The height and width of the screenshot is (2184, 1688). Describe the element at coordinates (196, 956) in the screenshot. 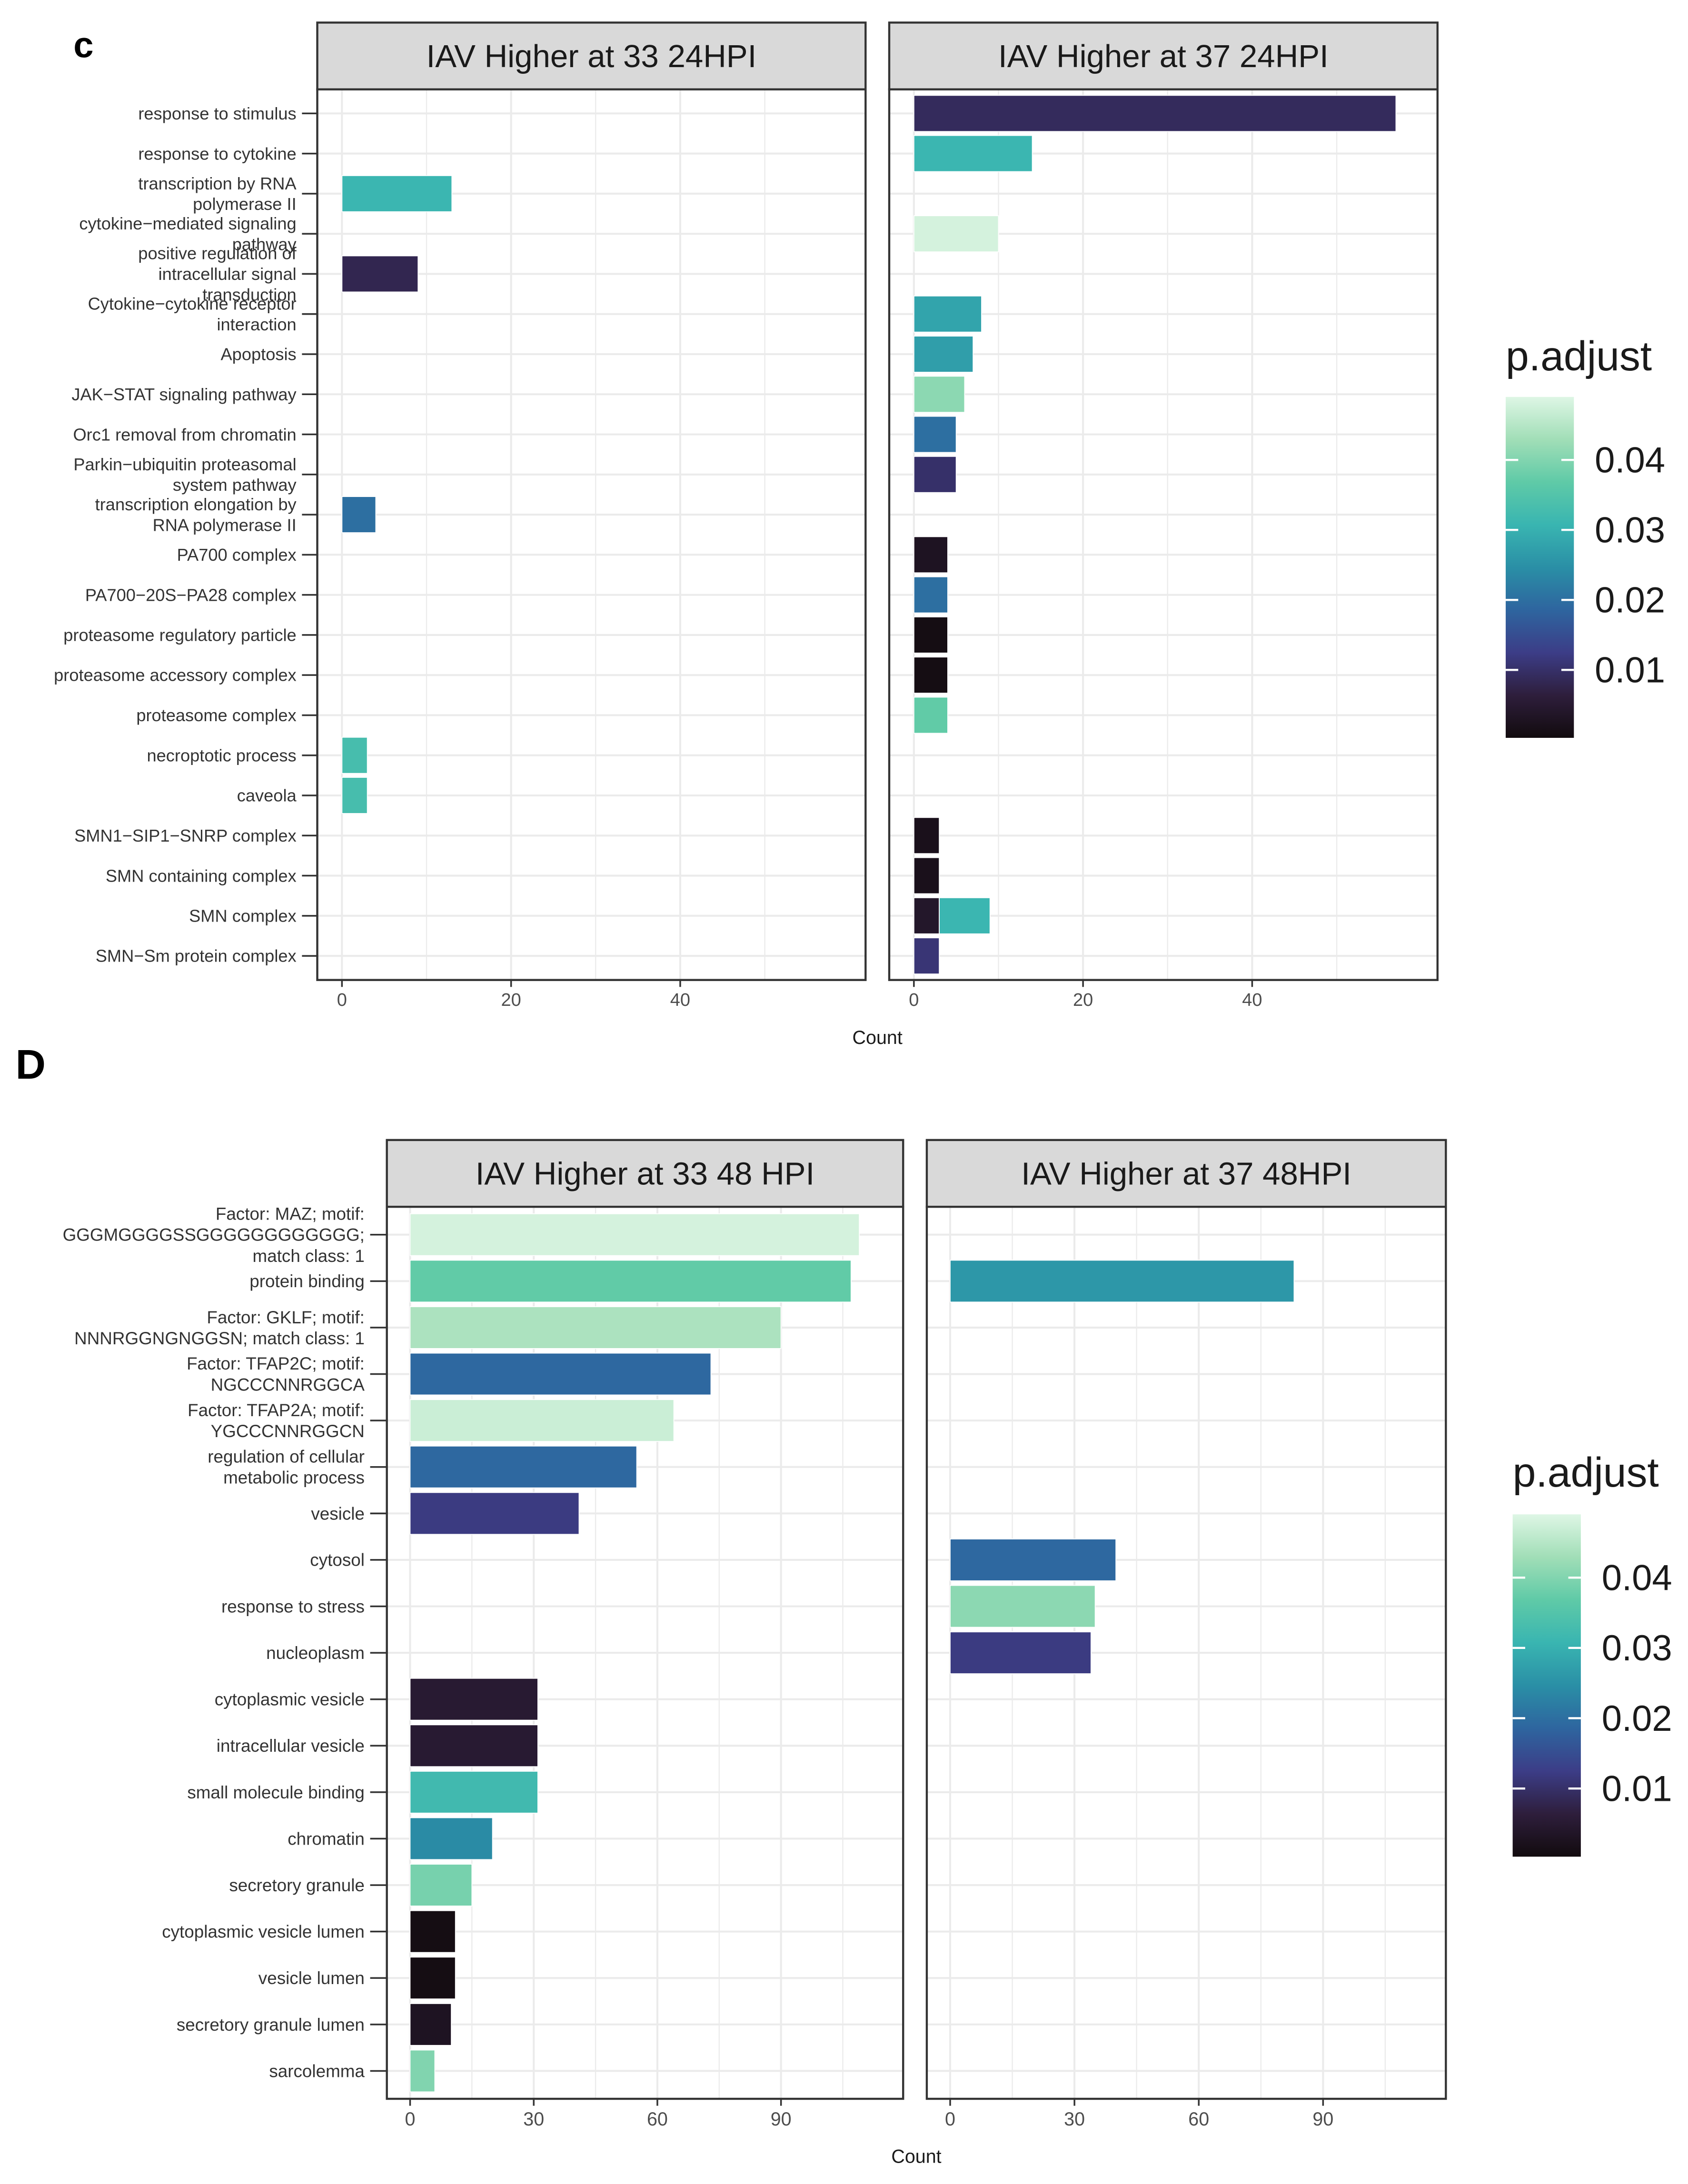

I see `category-label: SMN−Sm protein complex` at that location.